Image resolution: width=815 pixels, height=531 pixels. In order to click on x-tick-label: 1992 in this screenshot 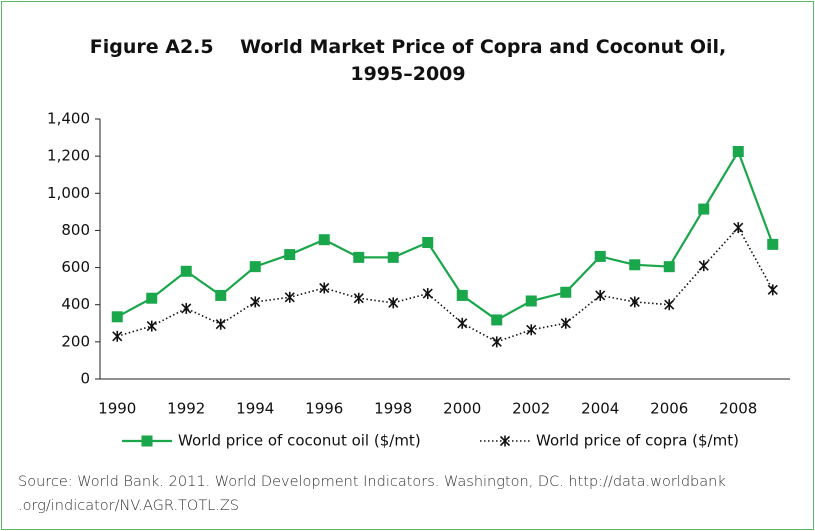, I will do `click(186, 409)`.